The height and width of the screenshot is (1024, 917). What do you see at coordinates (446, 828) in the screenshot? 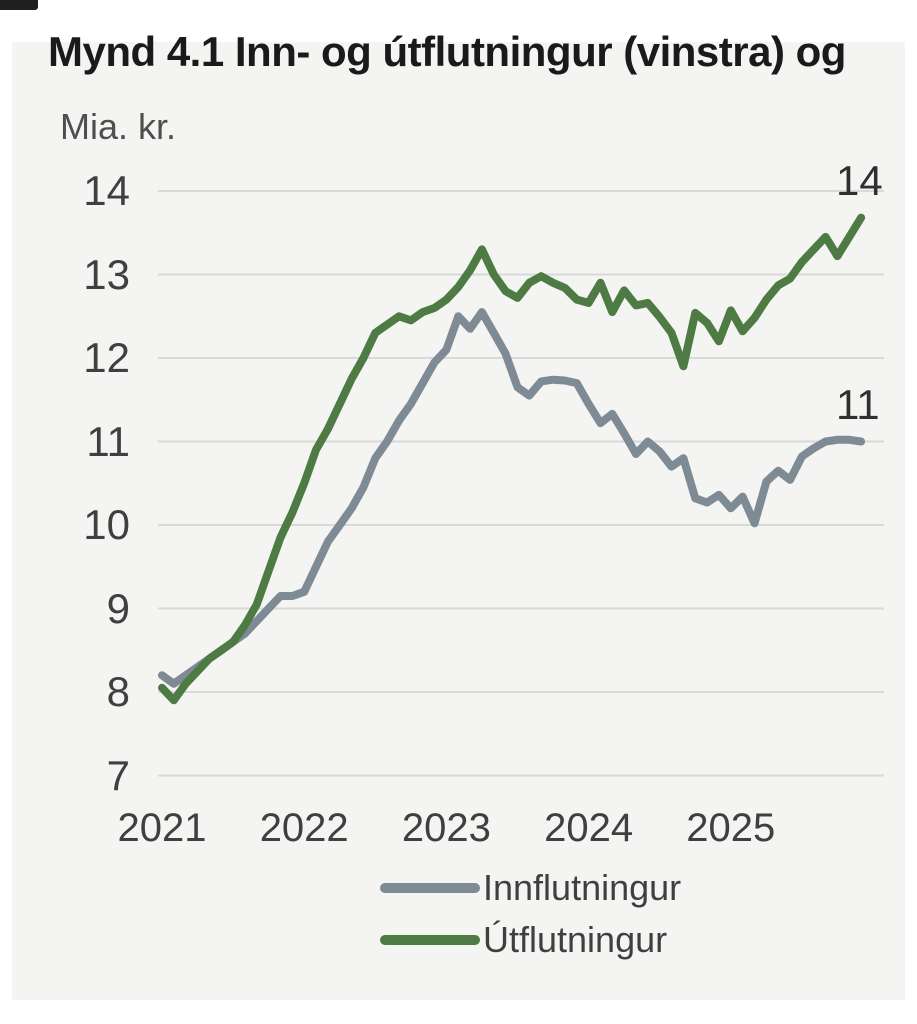
I see `x-tick-label: 2023` at bounding box center [446, 828].